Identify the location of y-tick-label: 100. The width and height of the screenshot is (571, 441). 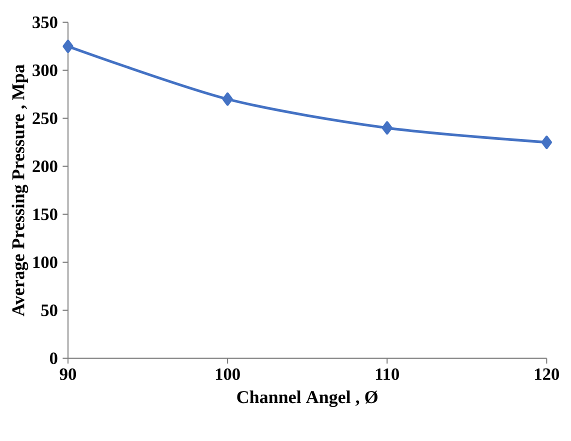
(45, 262).